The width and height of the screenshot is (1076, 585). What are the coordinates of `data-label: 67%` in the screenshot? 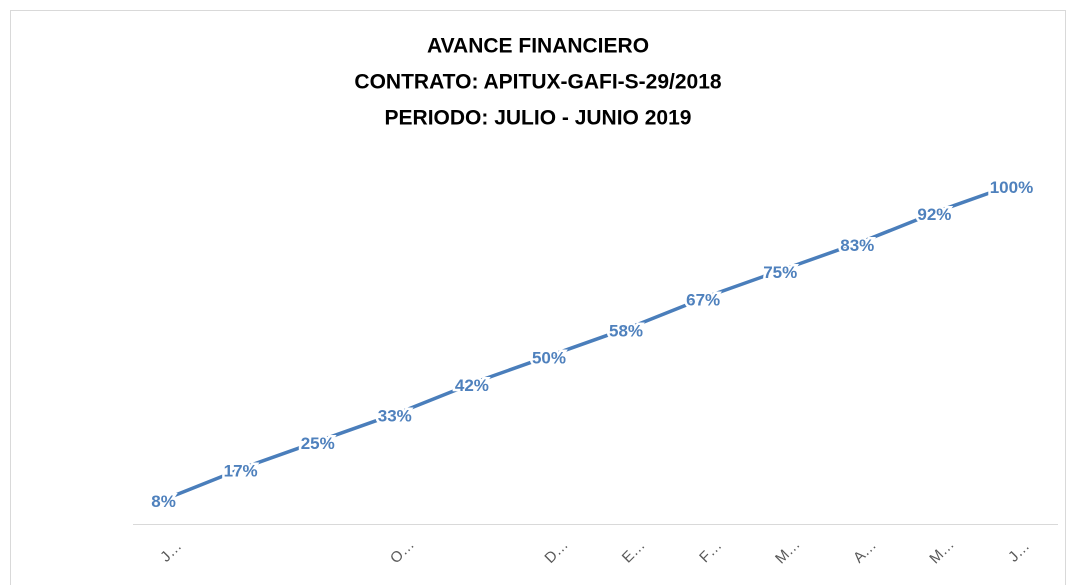 It's located at (703, 300).